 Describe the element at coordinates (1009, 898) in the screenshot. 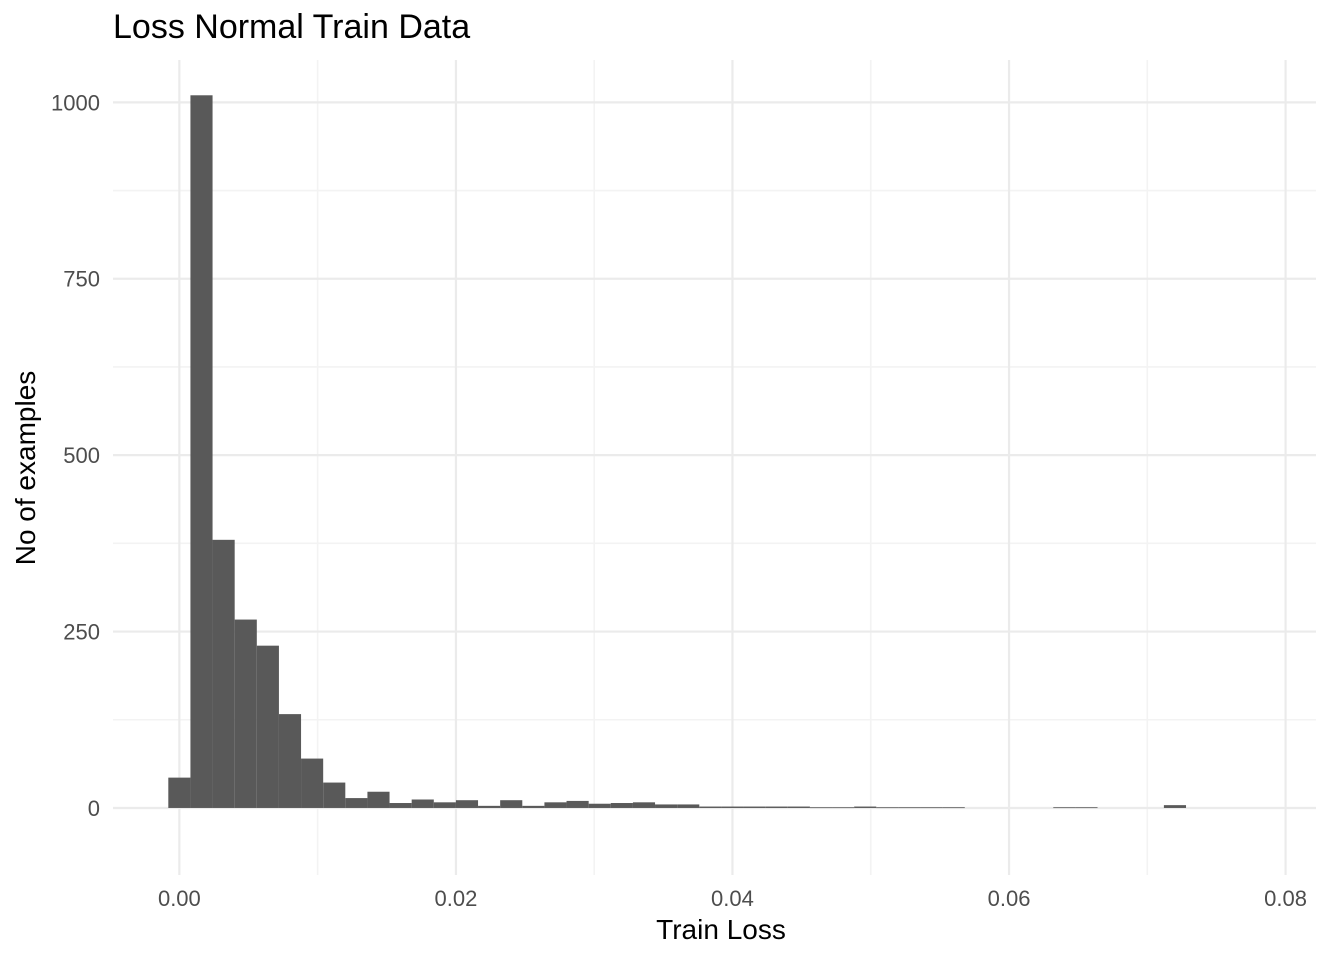

I see `x-tick-label: 0.06` at that location.